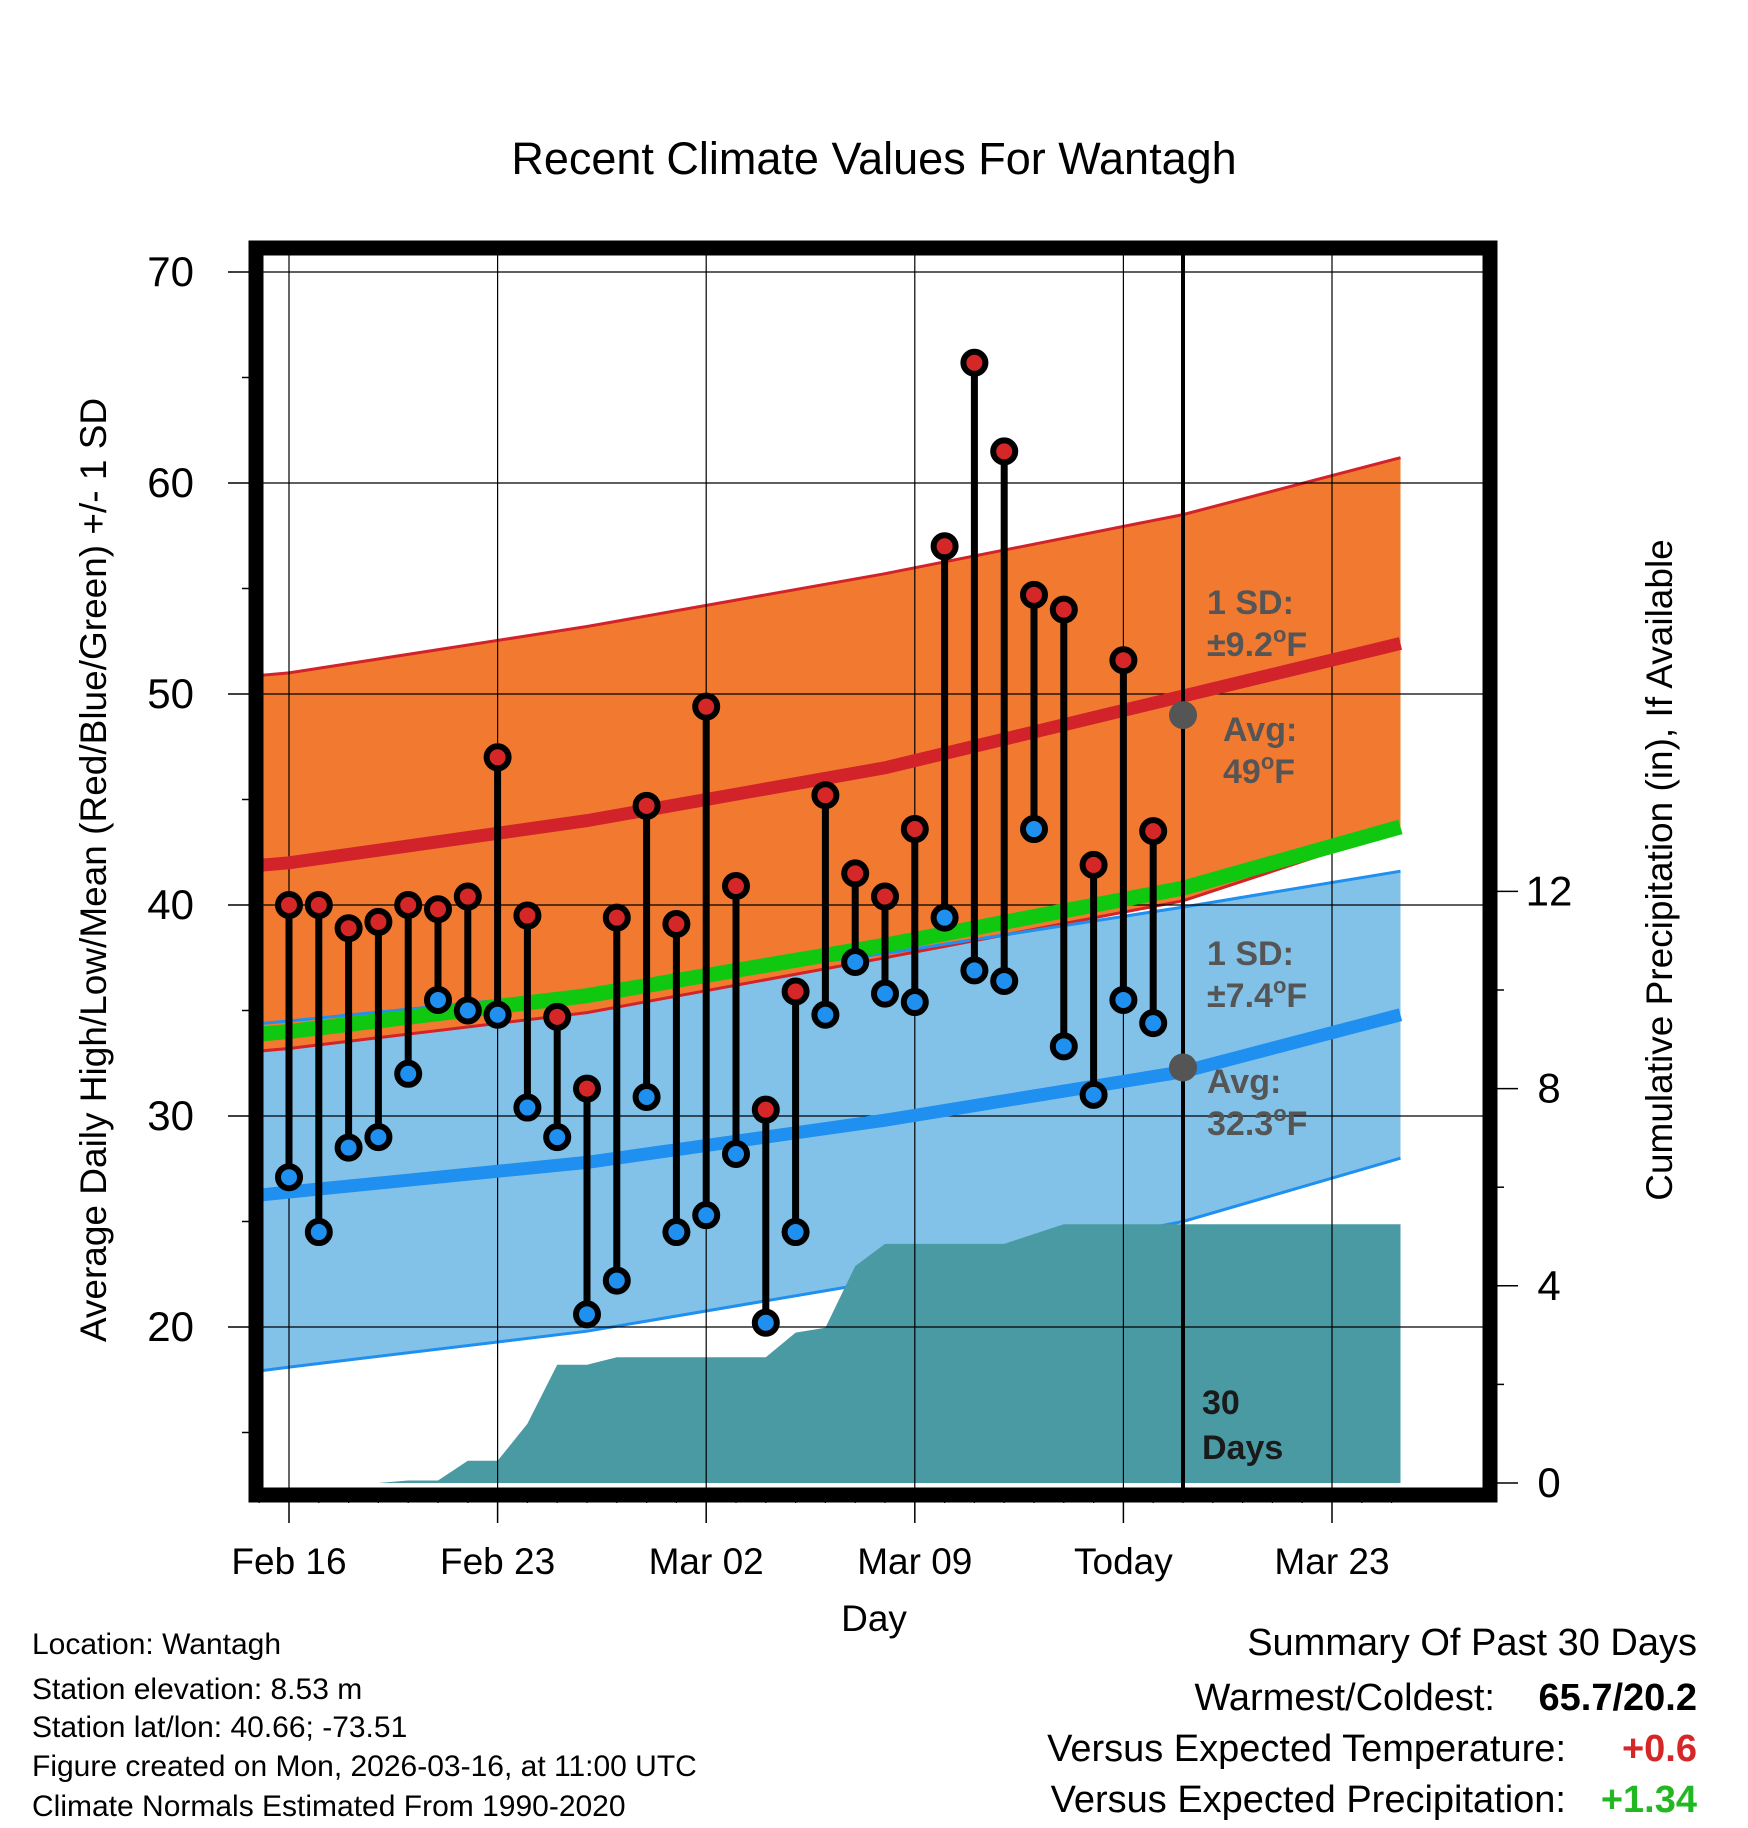 This screenshot has height=1828, width=1748. What do you see at coordinates (1649, 1800) in the screenshot?
I see `summary-precip-value: +1.34` at bounding box center [1649, 1800].